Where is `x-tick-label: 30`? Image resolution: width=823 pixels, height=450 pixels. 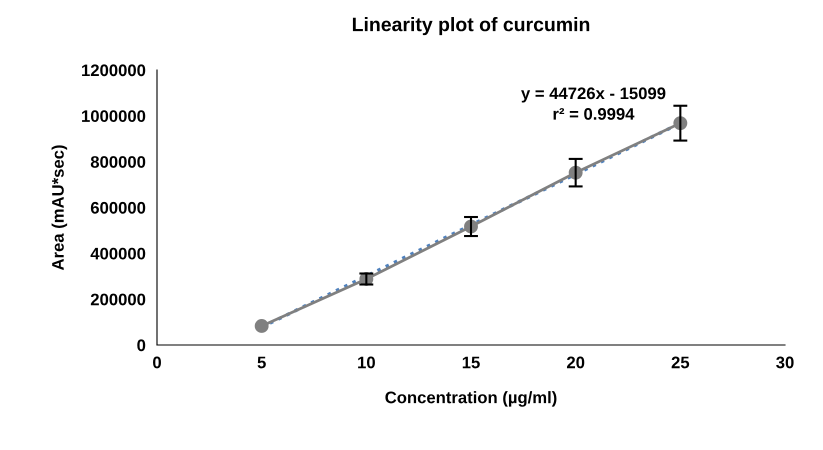
x-tick-label: 30 is located at coordinates (785, 362).